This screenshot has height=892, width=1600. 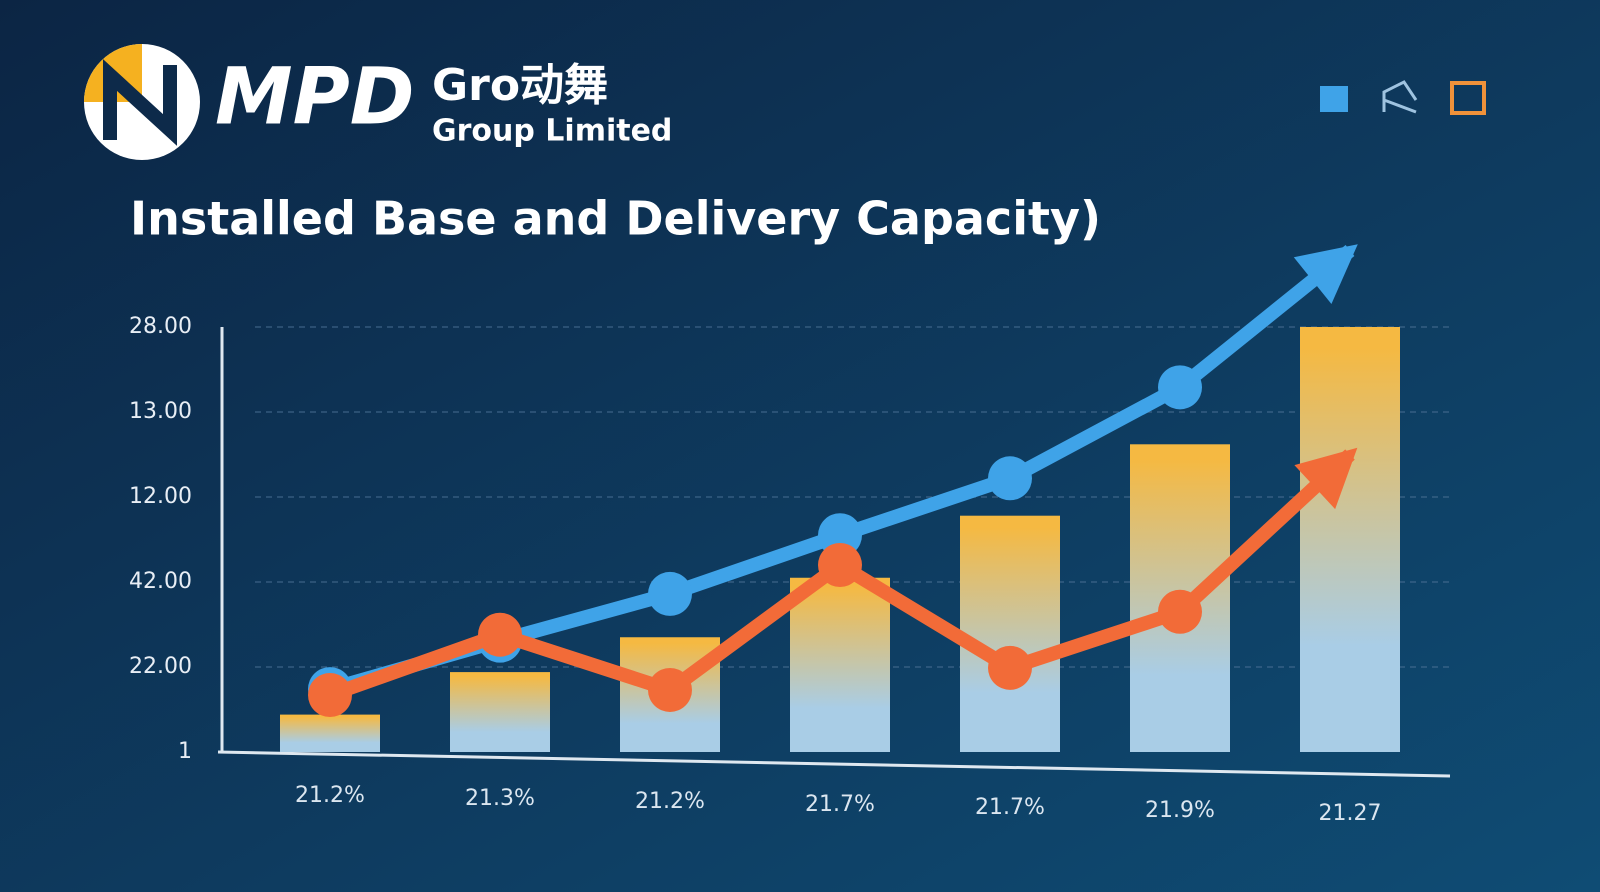 What do you see at coordinates (160, 496) in the screenshot?
I see `y-tick-label: 12.00` at bounding box center [160, 496].